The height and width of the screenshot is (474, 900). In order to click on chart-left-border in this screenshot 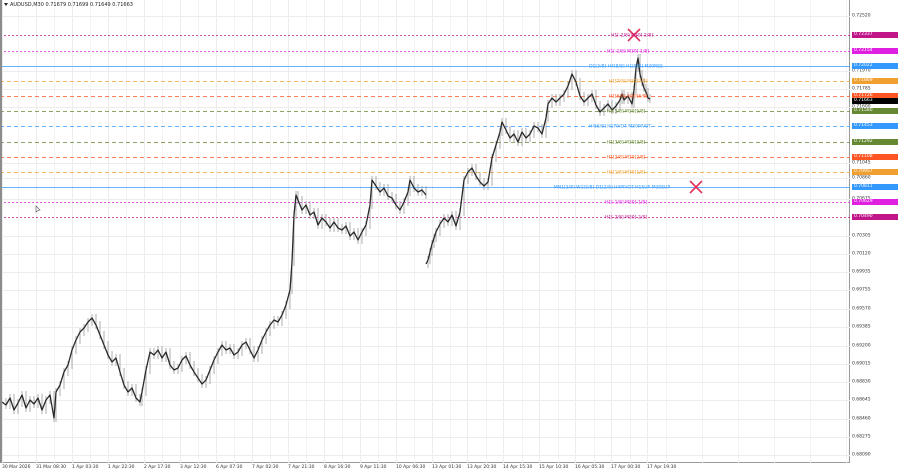, I will do `click(1, 231)`.